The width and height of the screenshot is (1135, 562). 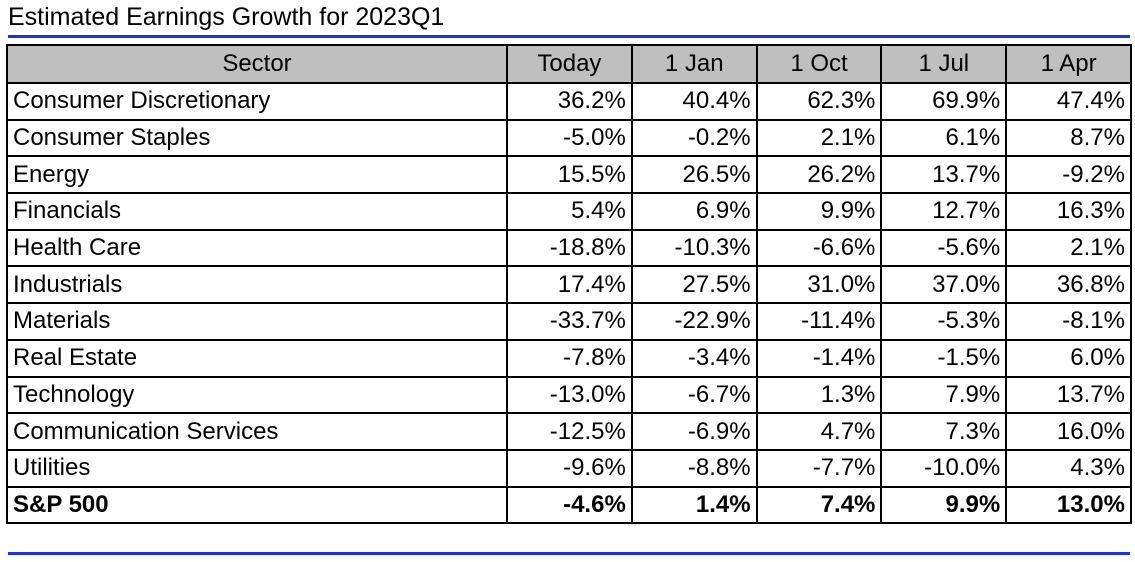 I want to click on sector-cell: Technology, so click(x=257, y=395).